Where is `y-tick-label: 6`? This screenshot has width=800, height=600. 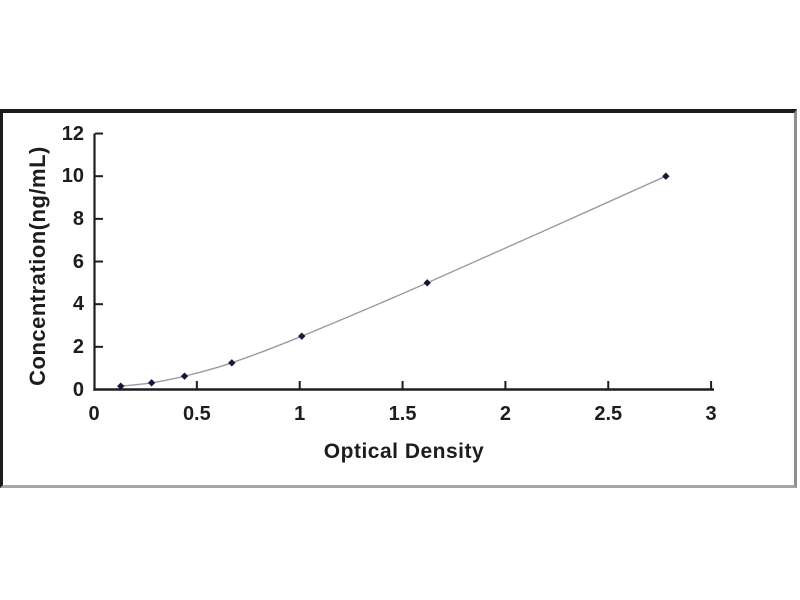 y-tick-label: 6 is located at coordinates (78, 261).